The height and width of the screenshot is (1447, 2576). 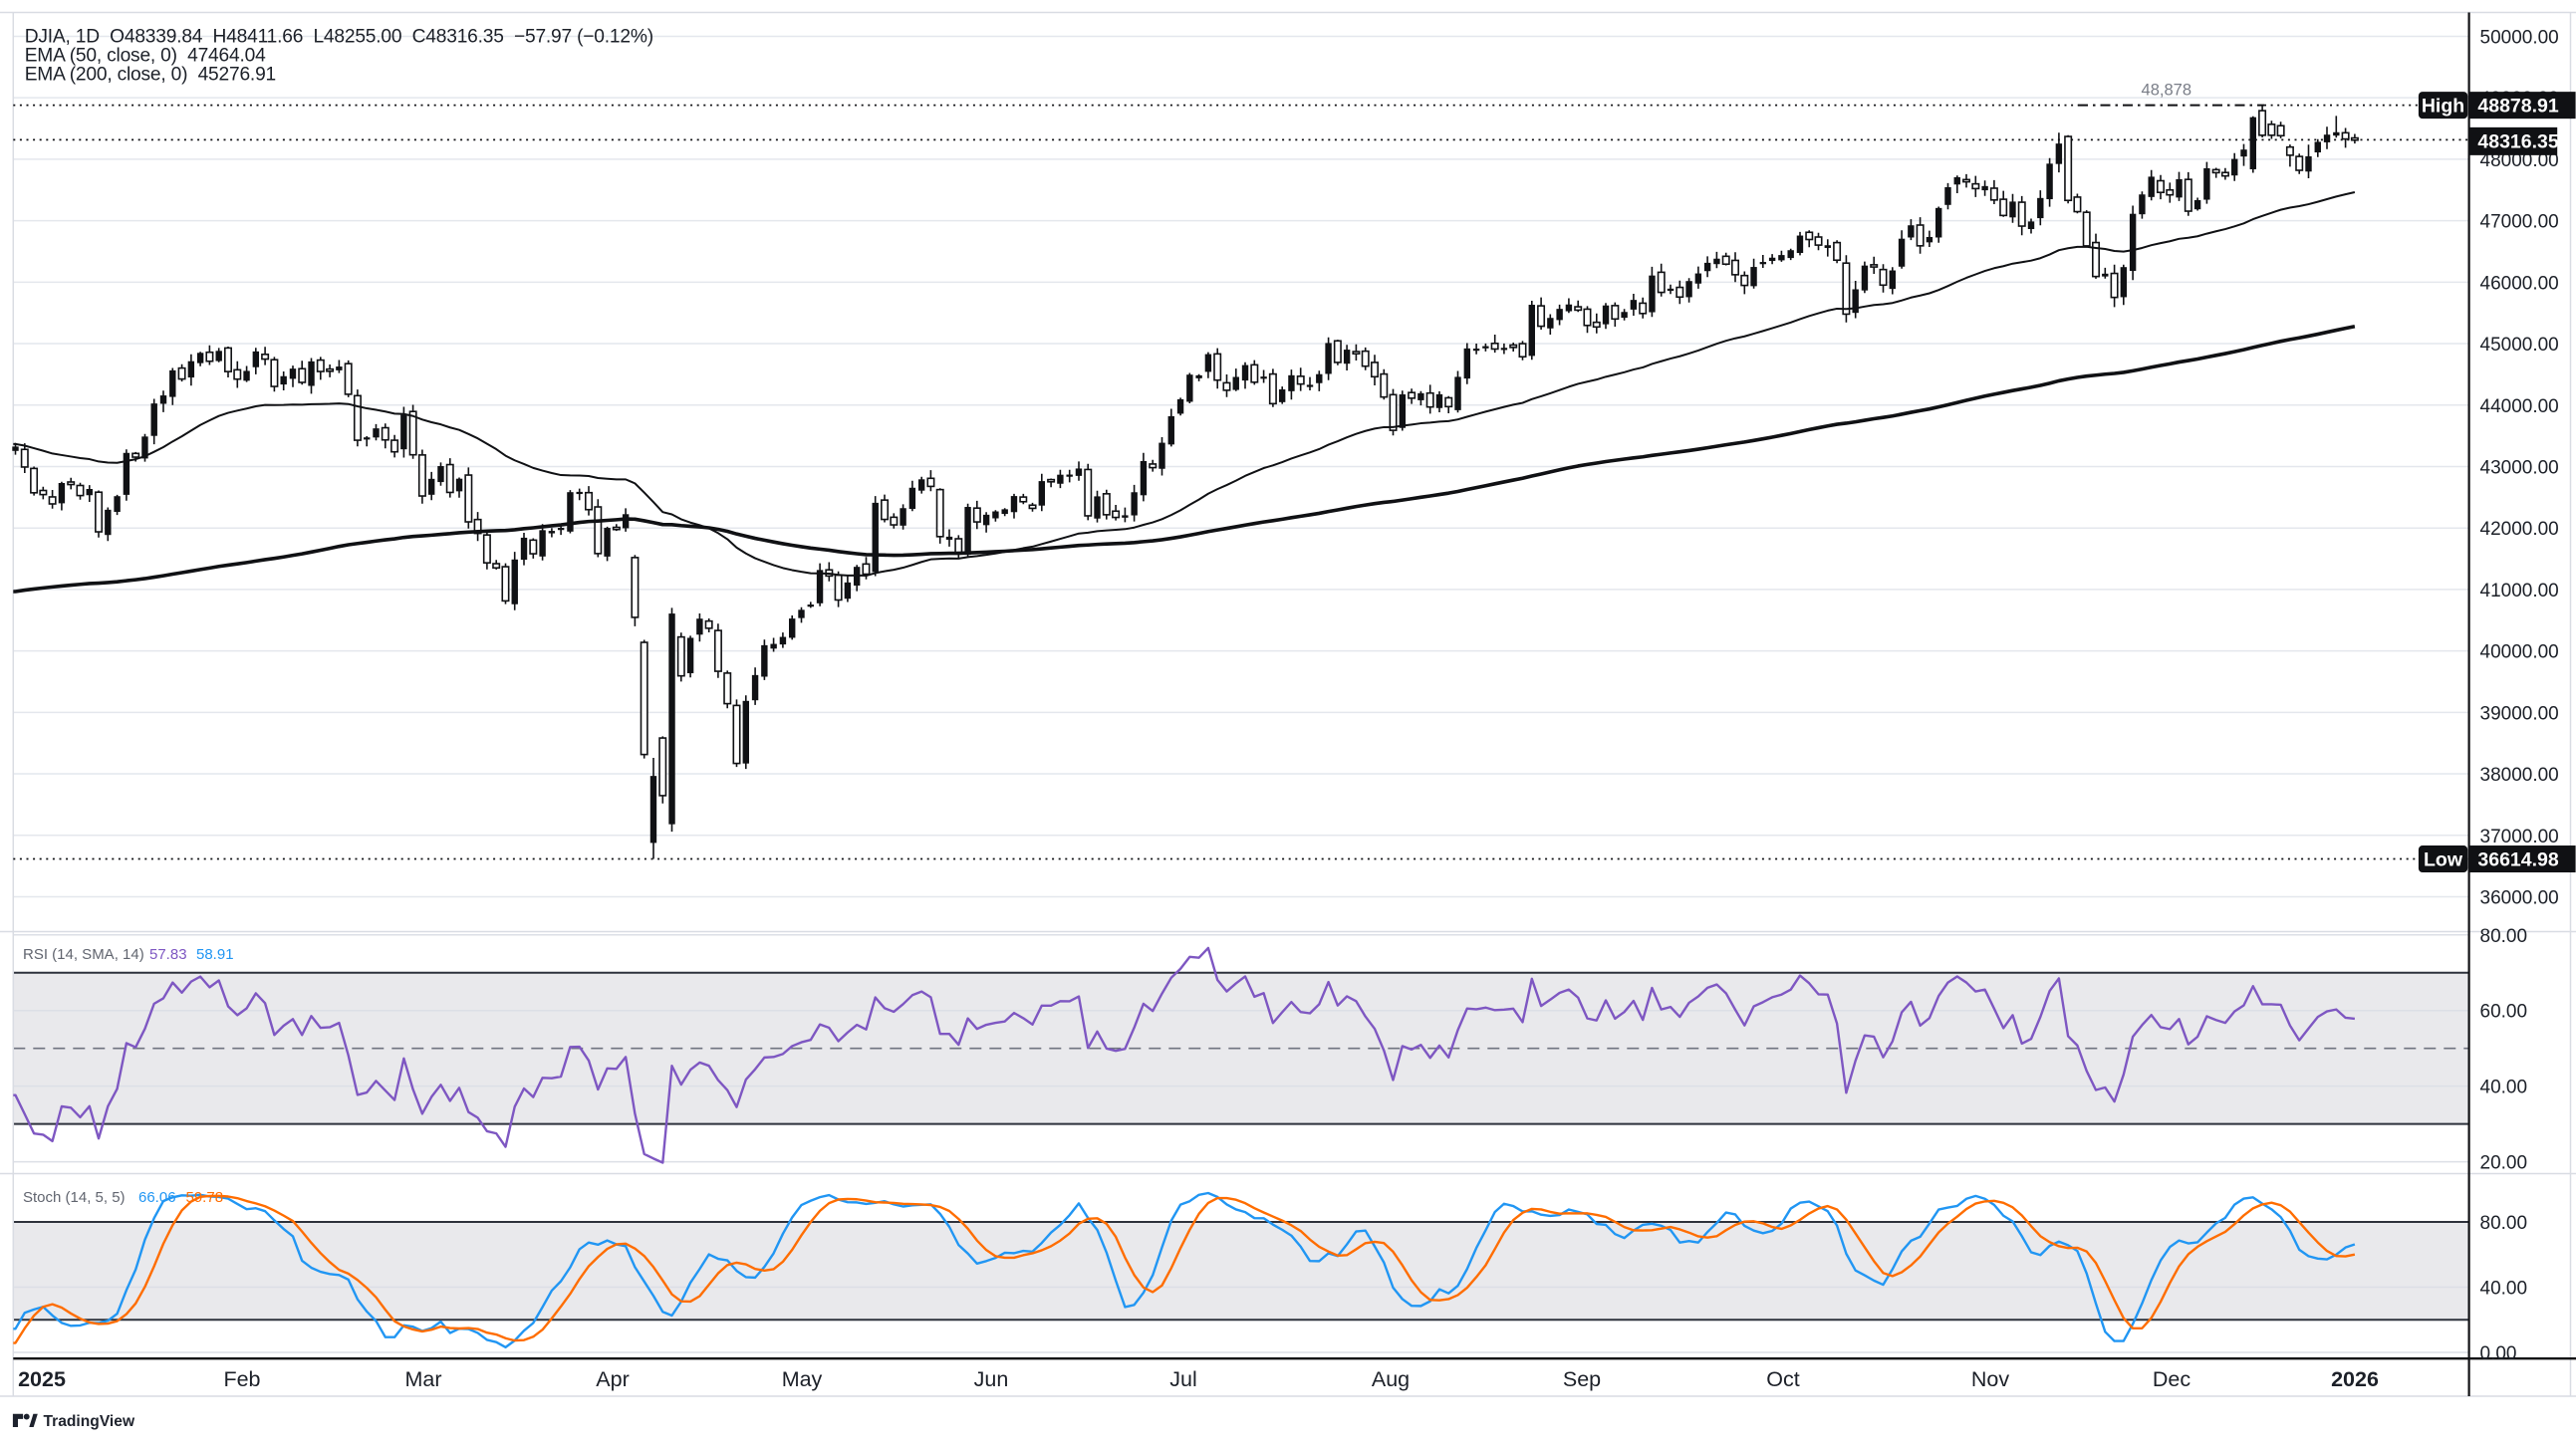 What do you see at coordinates (1391, 1379) in the screenshot?
I see `svg-text: Aug` at bounding box center [1391, 1379].